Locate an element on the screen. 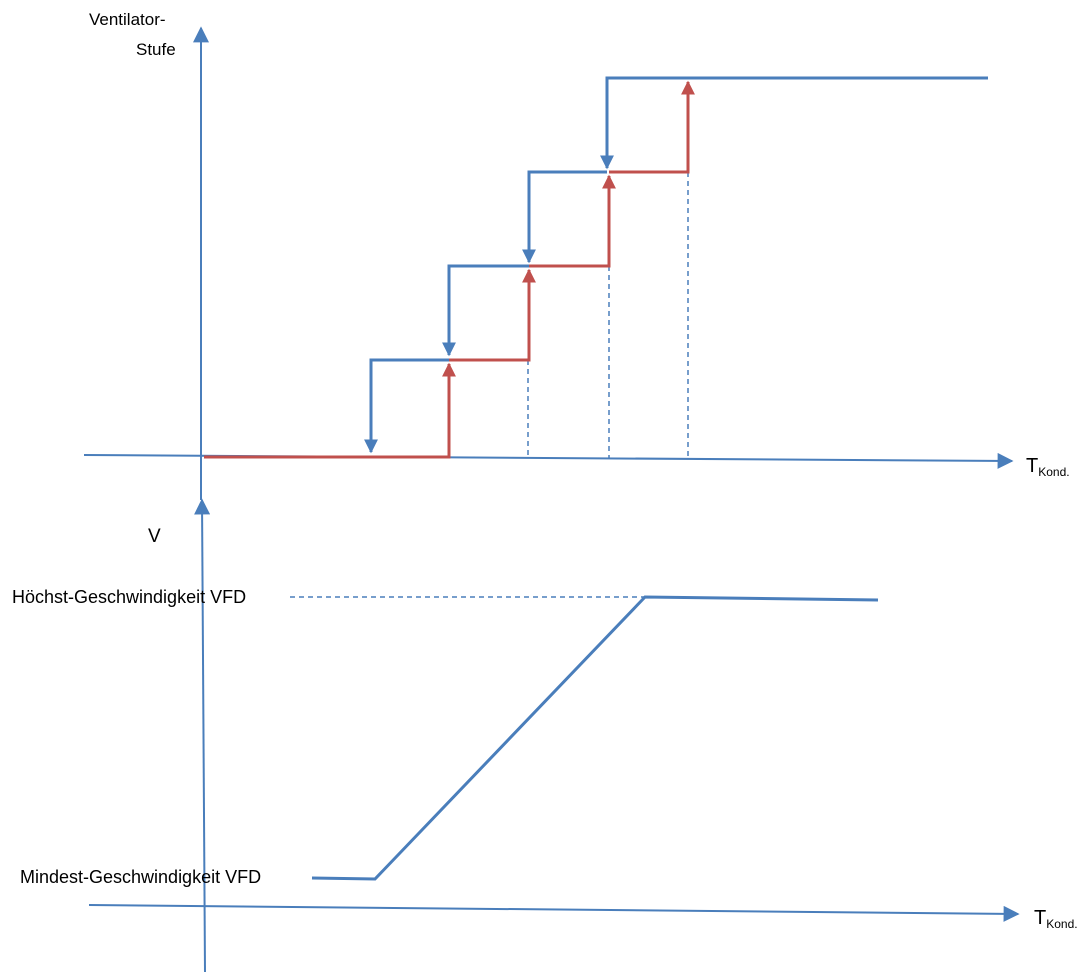  bottom-x-axis-label: TKond. is located at coordinates (1056, 919).